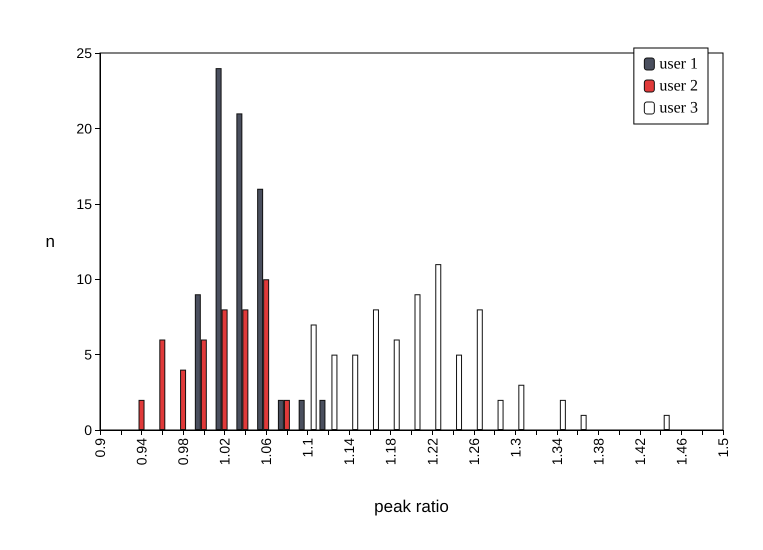  What do you see at coordinates (598, 452) in the screenshot?
I see `x-tick-label: 1.38` at bounding box center [598, 452].